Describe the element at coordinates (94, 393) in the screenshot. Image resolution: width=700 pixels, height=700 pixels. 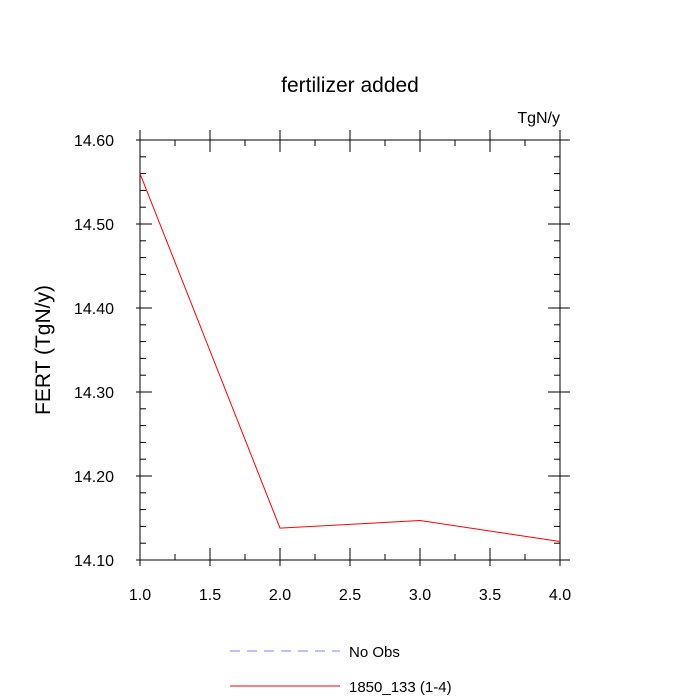
I see `y-tick-label: 14.30` at that location.